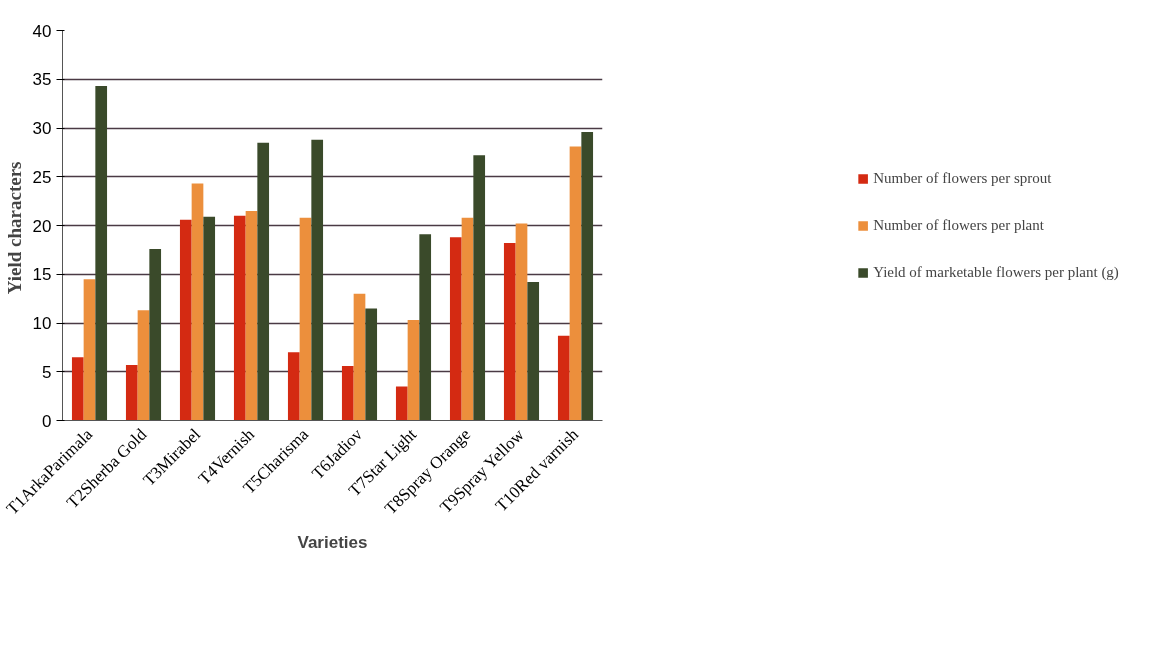 The height and width of the screenshot is (671, 1164). What do you see at coordinates (47, 372) in the screenshot?
I see `y-tick-label: 5` at bounding box center [47, 372].